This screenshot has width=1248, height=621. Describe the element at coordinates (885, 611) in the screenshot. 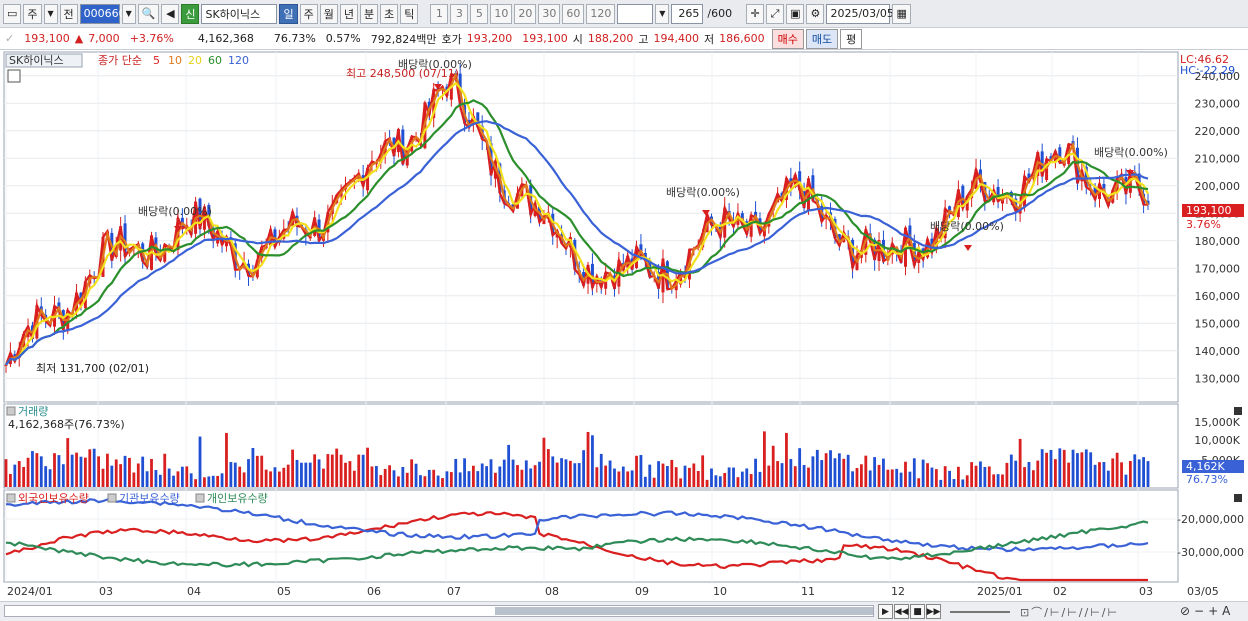

I see `scroll-right-icon: ▶` at that location.